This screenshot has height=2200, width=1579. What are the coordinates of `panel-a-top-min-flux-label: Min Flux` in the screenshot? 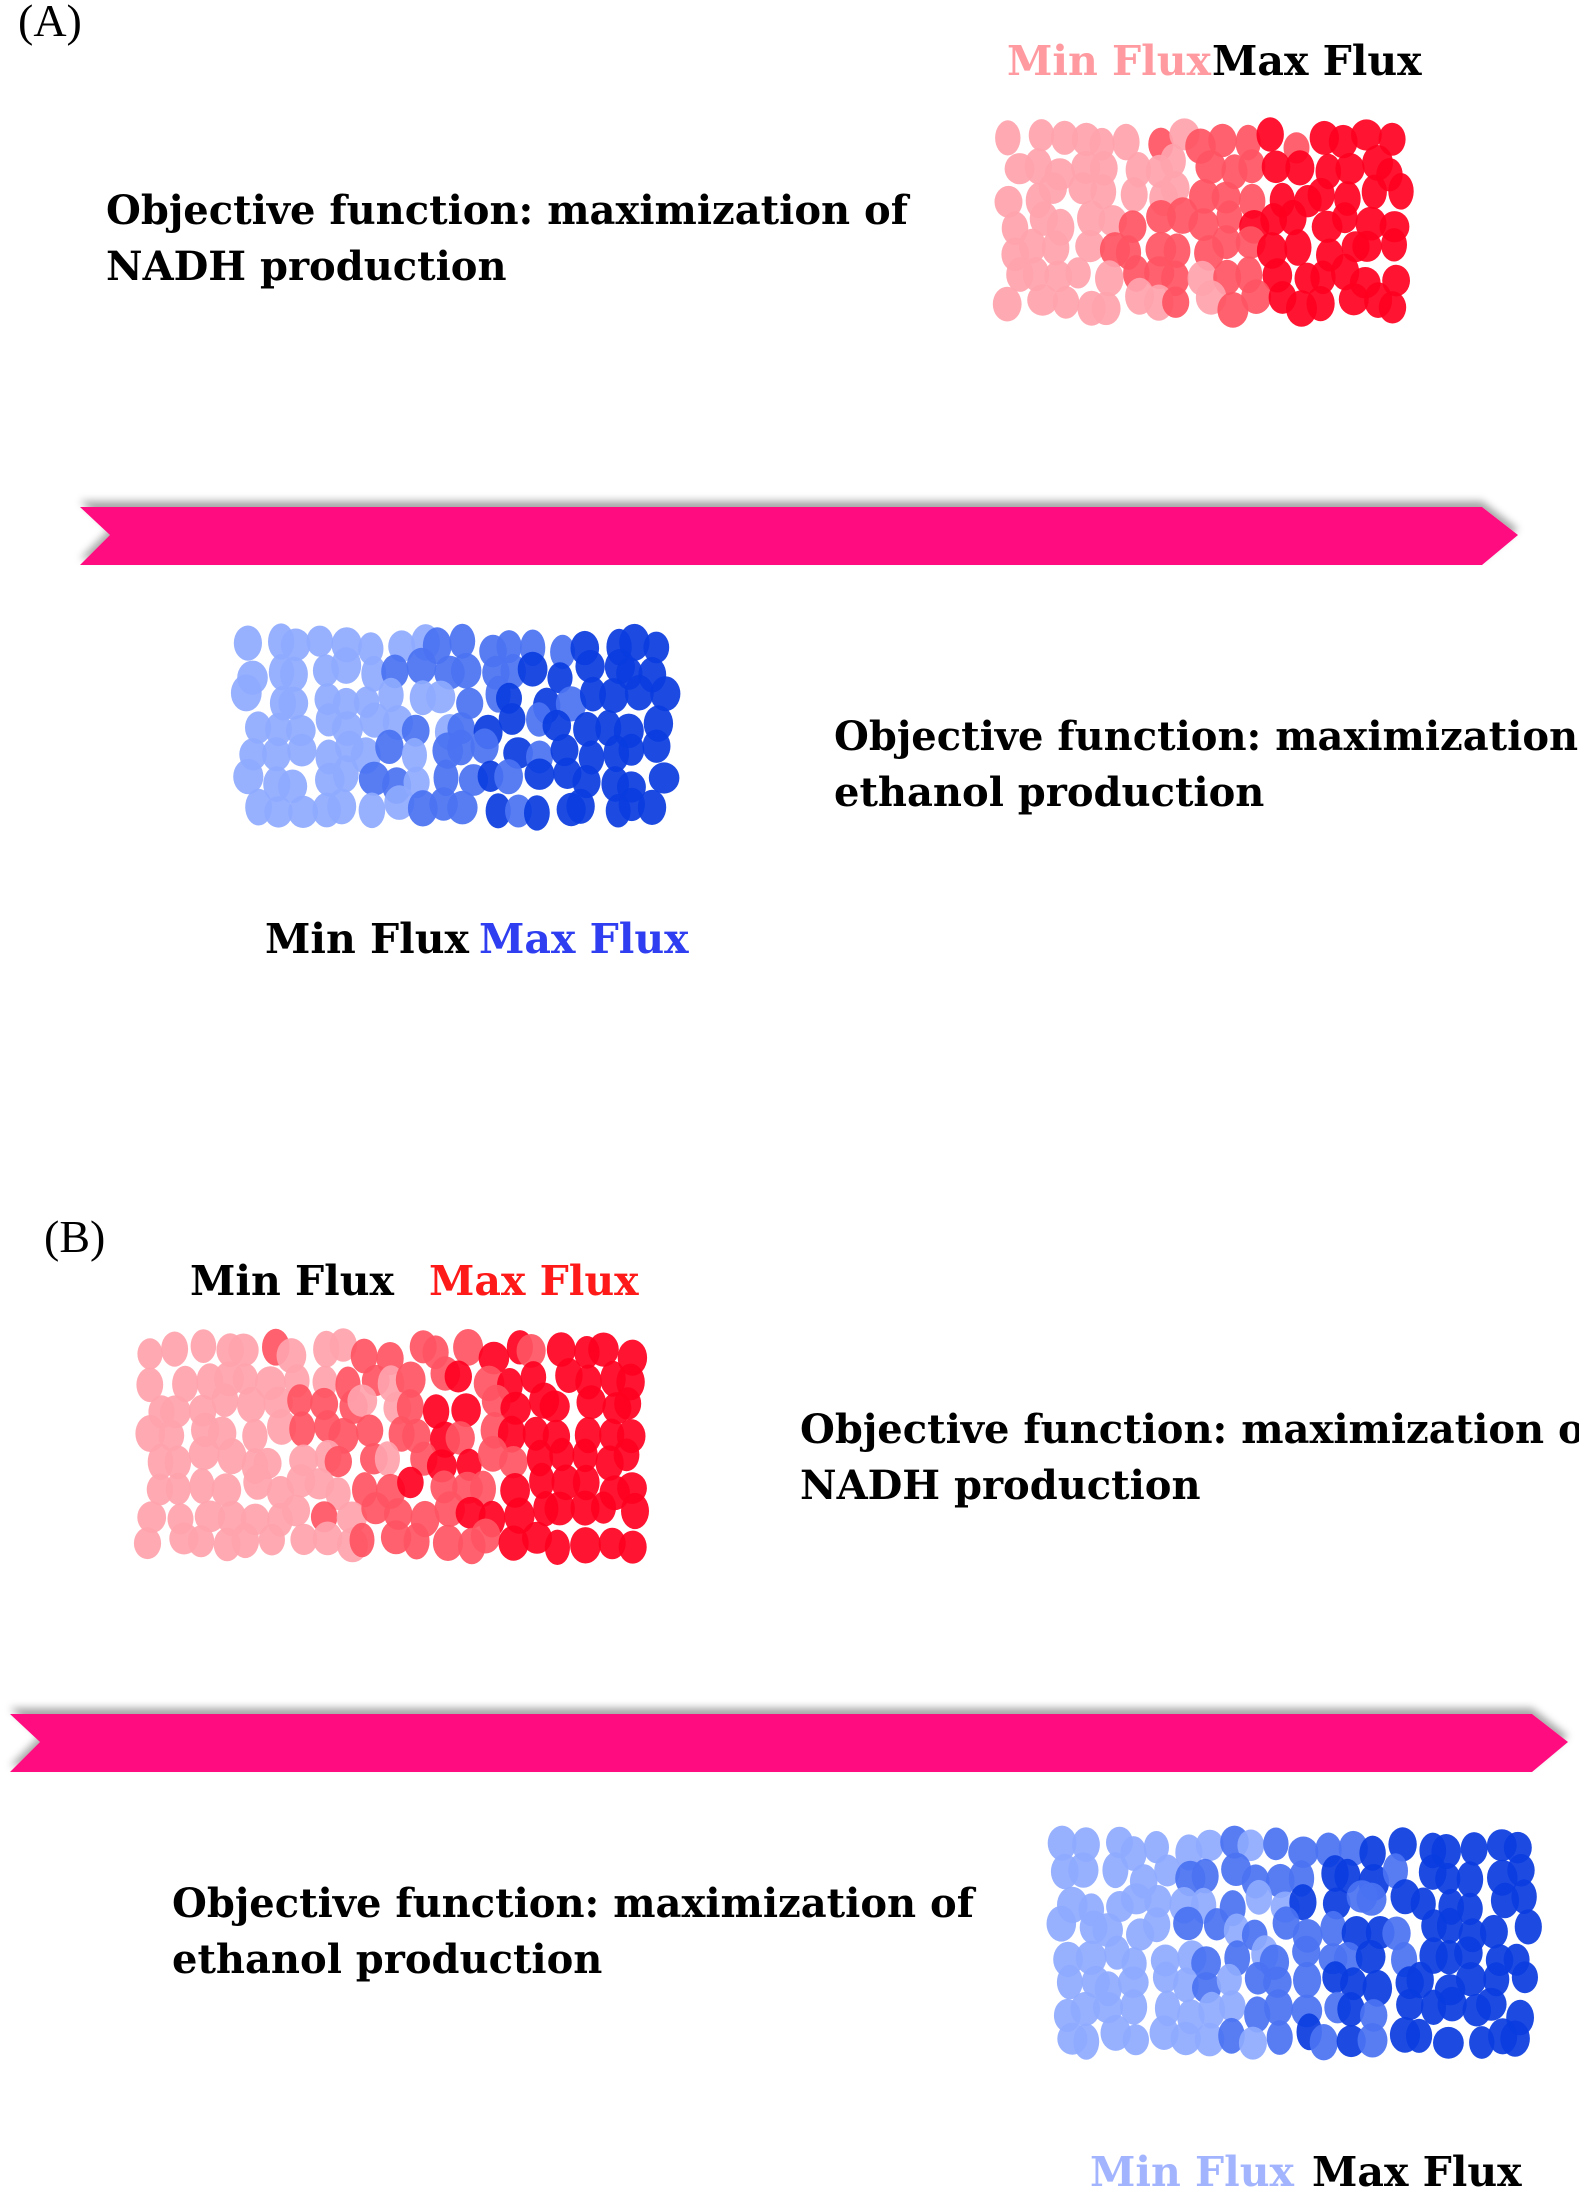 It's located at (1109, 61).